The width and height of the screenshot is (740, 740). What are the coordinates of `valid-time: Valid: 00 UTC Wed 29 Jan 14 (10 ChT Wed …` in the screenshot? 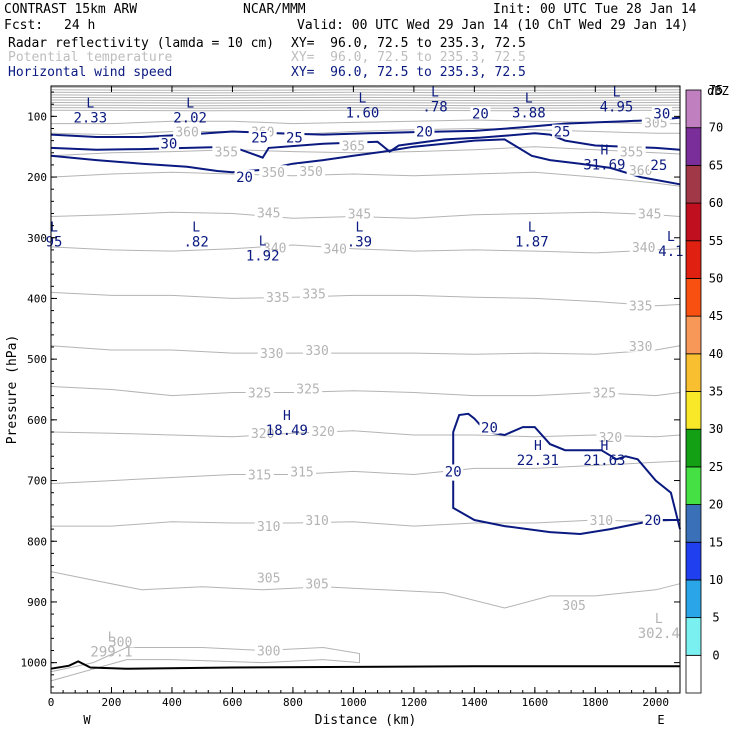 It's located at (493, 25).